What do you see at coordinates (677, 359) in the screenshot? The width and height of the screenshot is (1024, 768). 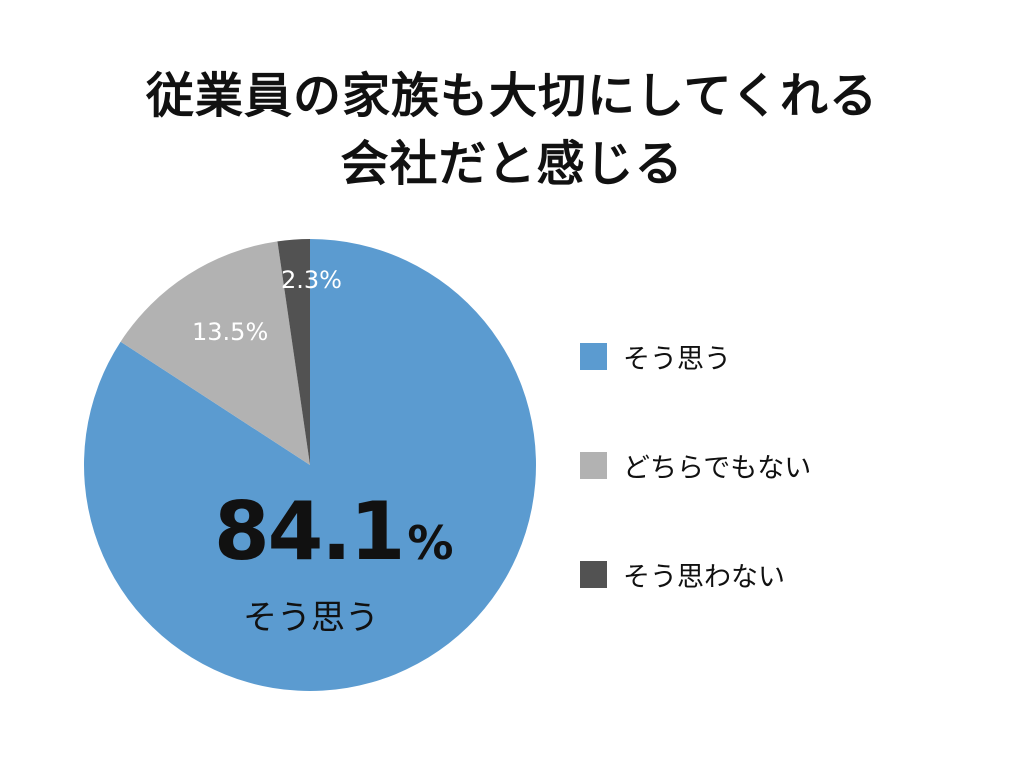 I see `legend-label-agree: そう思う` at bounding box center [677, 359].